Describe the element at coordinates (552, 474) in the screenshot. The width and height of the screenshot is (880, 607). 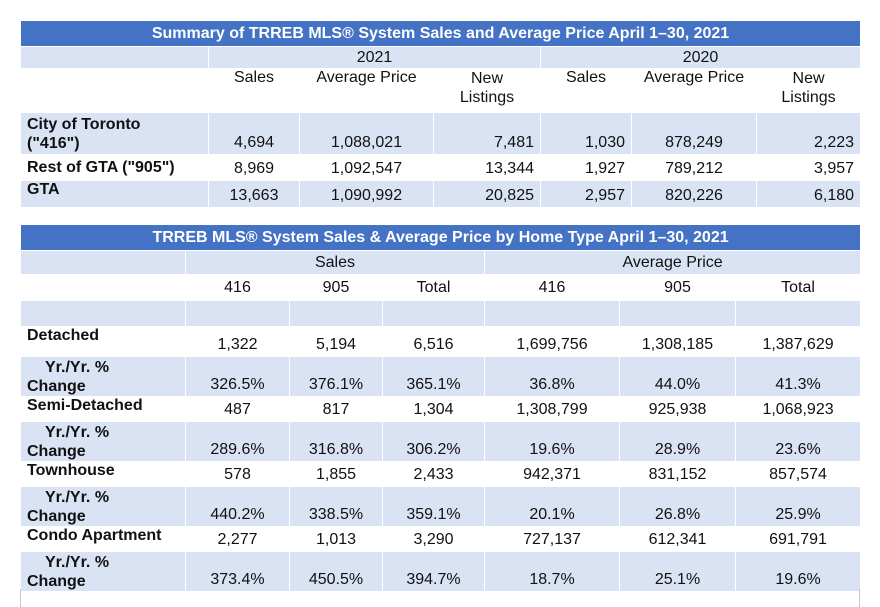
I see `cell: 942,371` at that location.